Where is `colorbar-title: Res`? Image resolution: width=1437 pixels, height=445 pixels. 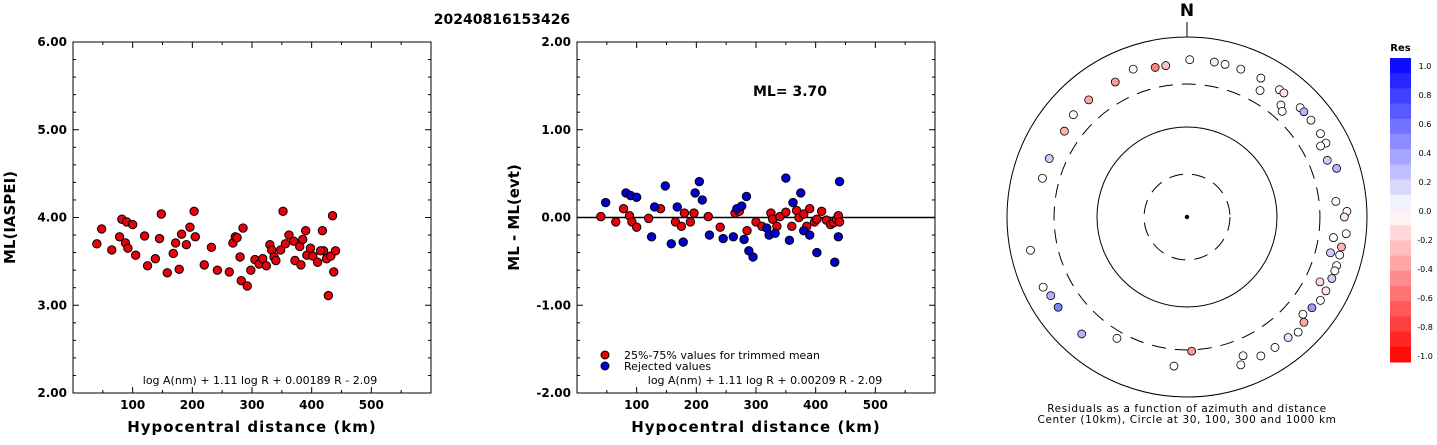
colorbar-title: Res is located at coordinates (1400, 48).